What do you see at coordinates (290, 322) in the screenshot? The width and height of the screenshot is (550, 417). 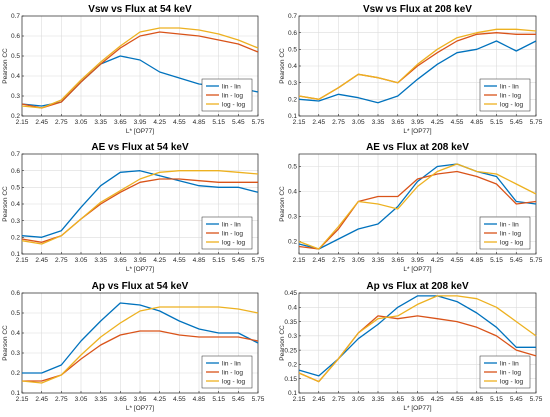 I see `y-tick-label: 0.35` at bounding box center [290, 322].